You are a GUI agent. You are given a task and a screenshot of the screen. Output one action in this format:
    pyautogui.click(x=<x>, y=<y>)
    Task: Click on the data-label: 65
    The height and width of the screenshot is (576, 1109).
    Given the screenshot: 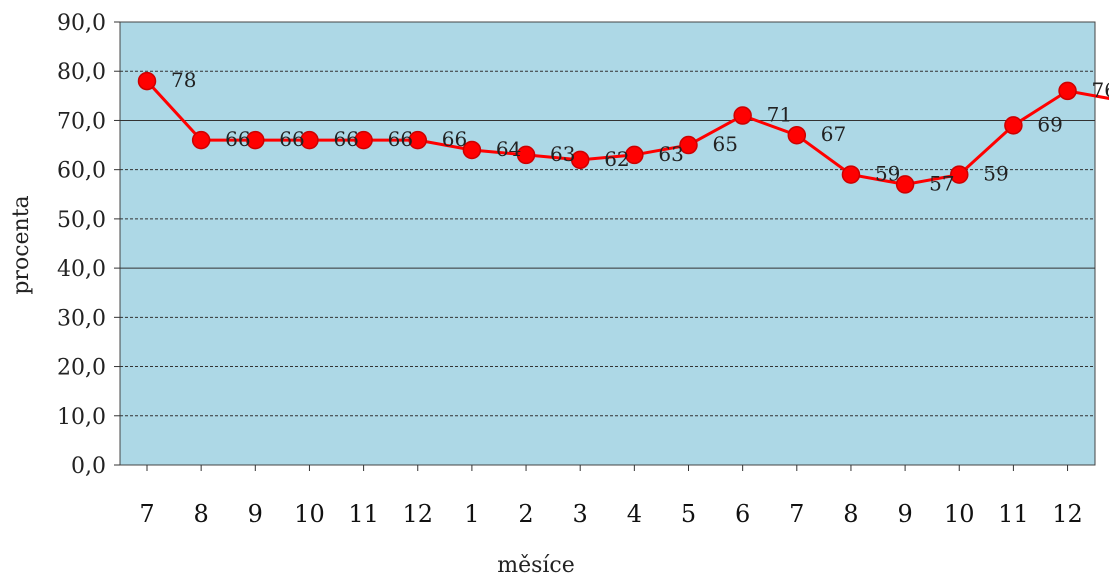 What is the action you would take?
    pyautogui.click(x=725, y=144)
    